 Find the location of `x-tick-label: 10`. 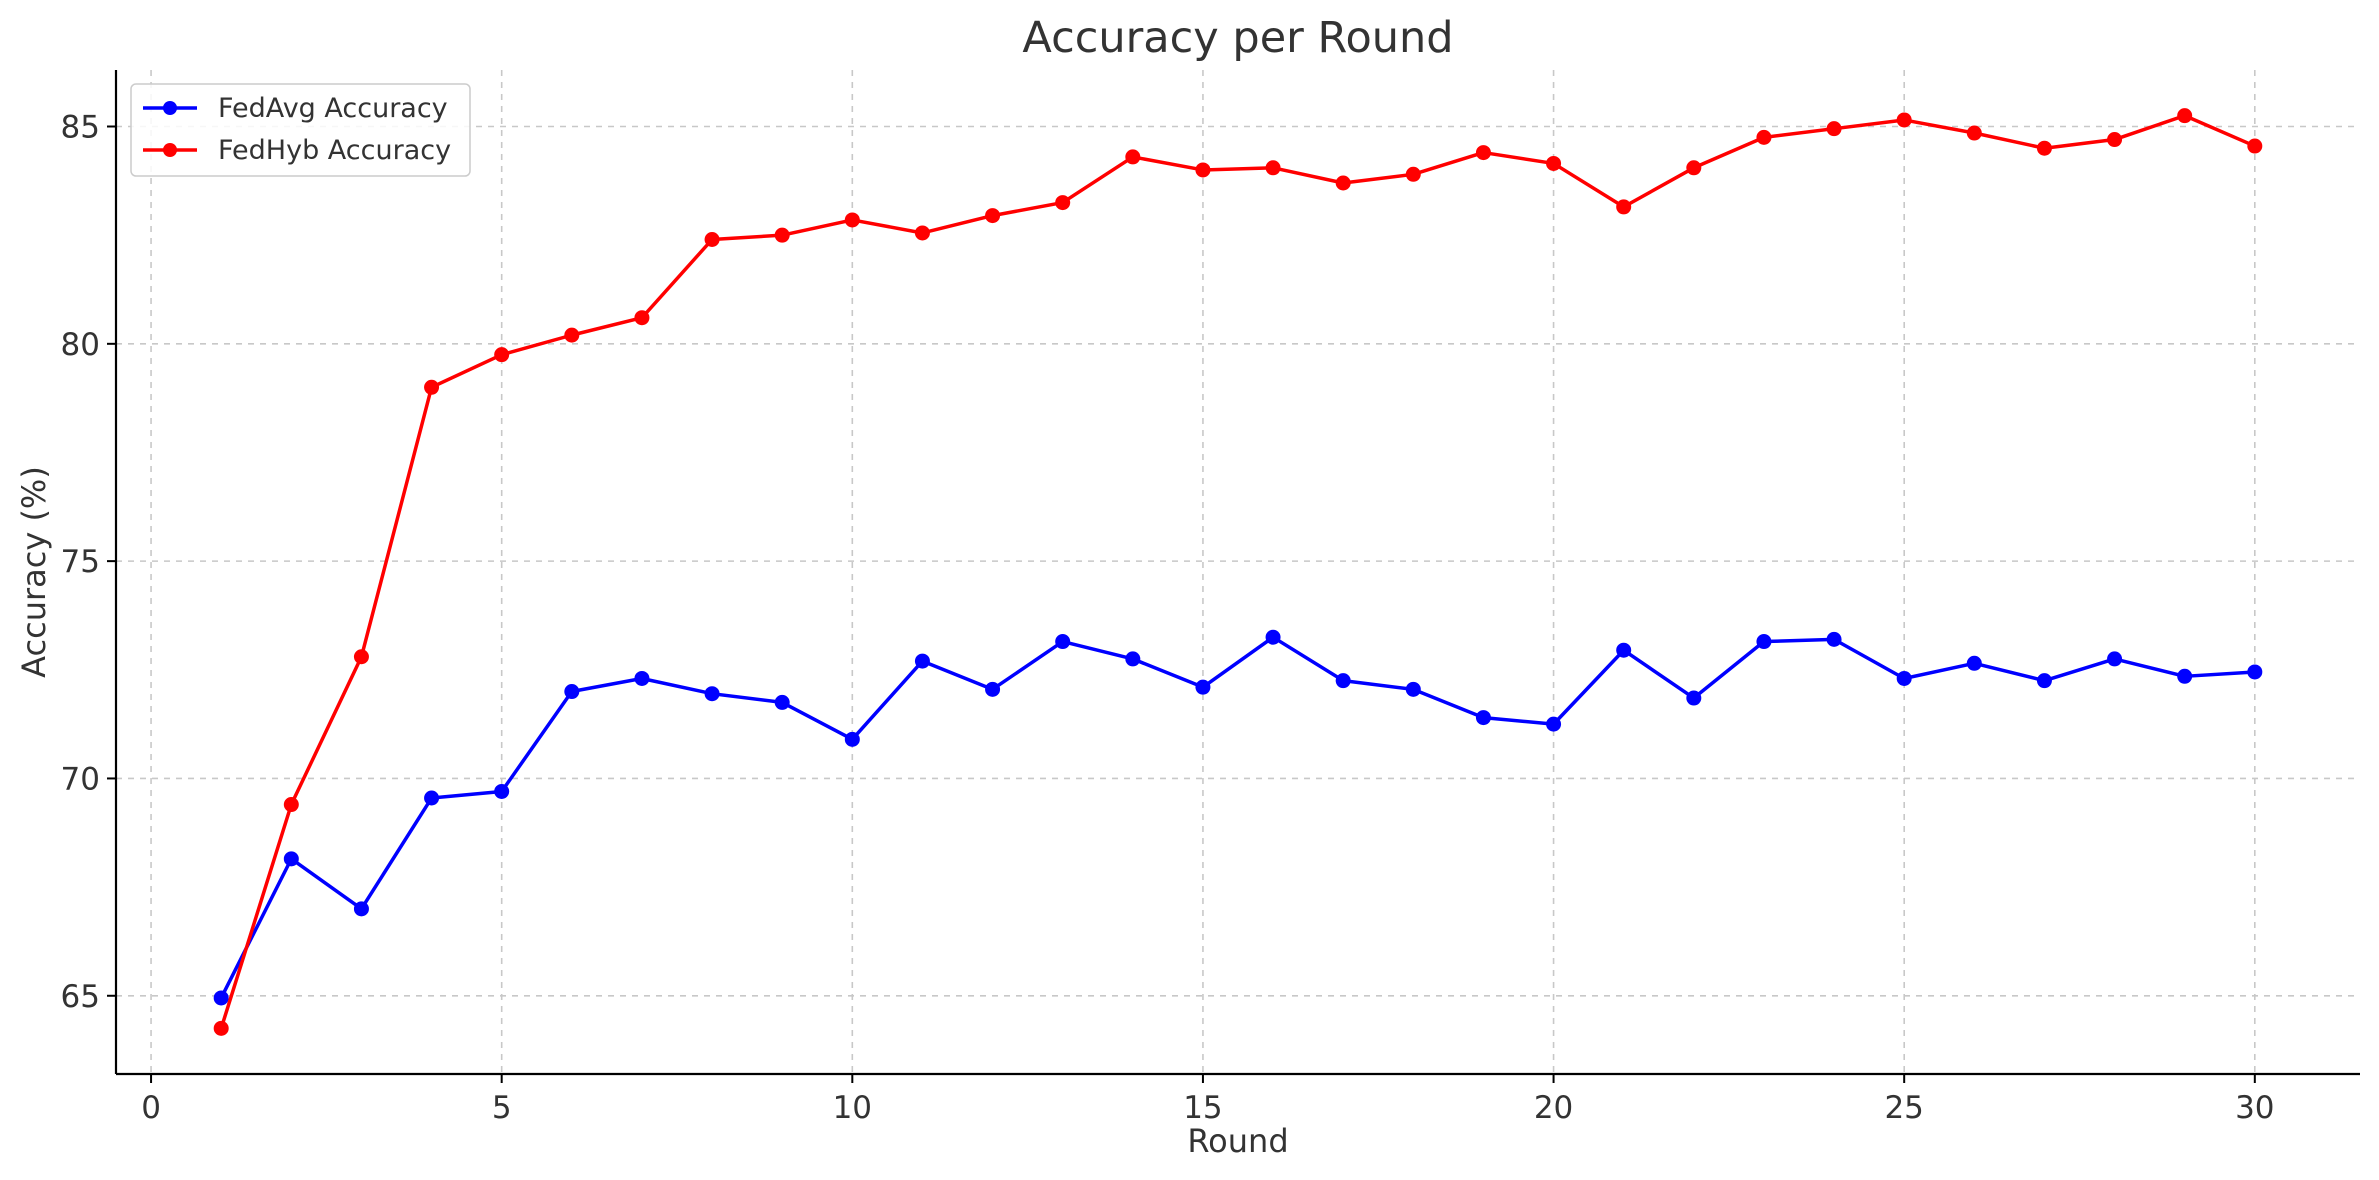

x-tick-label: 10 is located at coordinates (852, 1108).